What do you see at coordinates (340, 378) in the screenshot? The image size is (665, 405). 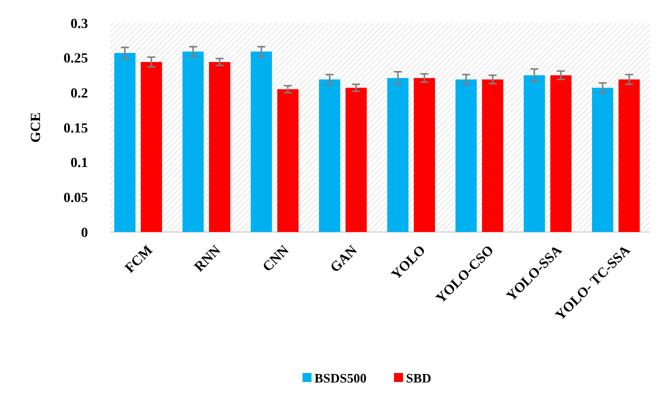 I see `legend-label: BSDS500` at bounding box center [340, 378].